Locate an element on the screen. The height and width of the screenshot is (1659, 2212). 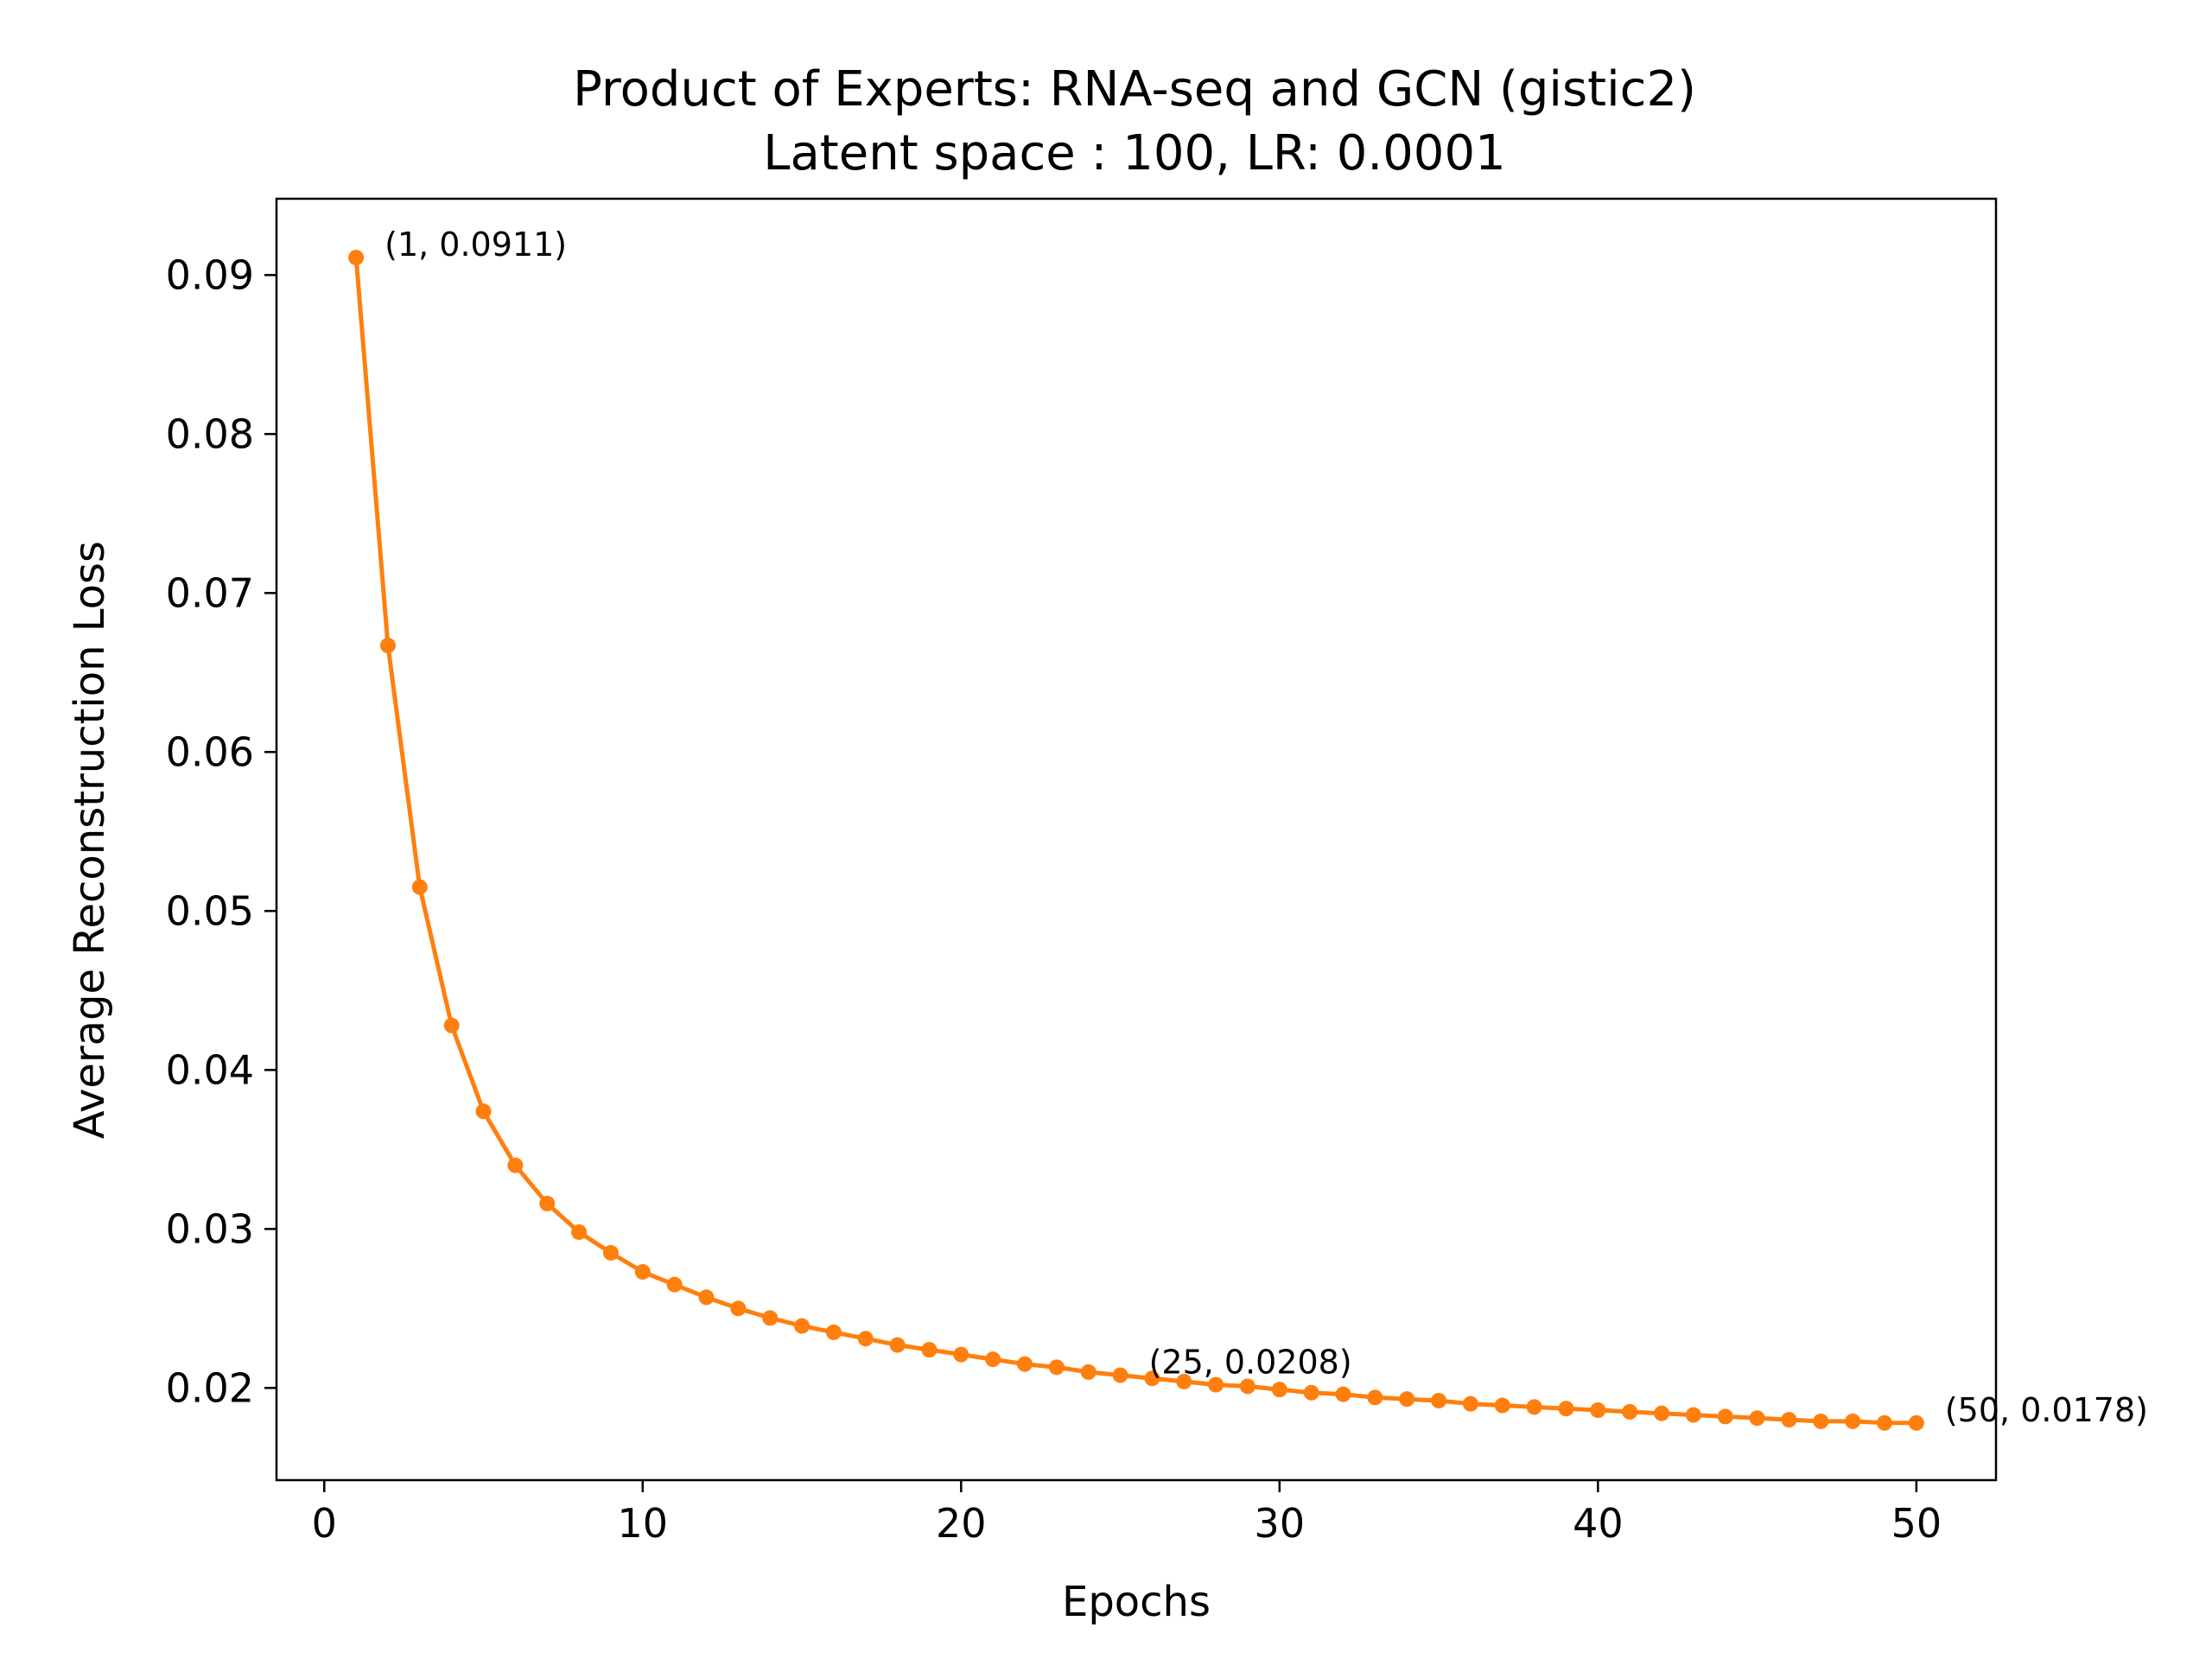
chart-subtitle: Latent space : 100, LR: 0.0001 is located at coordinates (1134, 153).